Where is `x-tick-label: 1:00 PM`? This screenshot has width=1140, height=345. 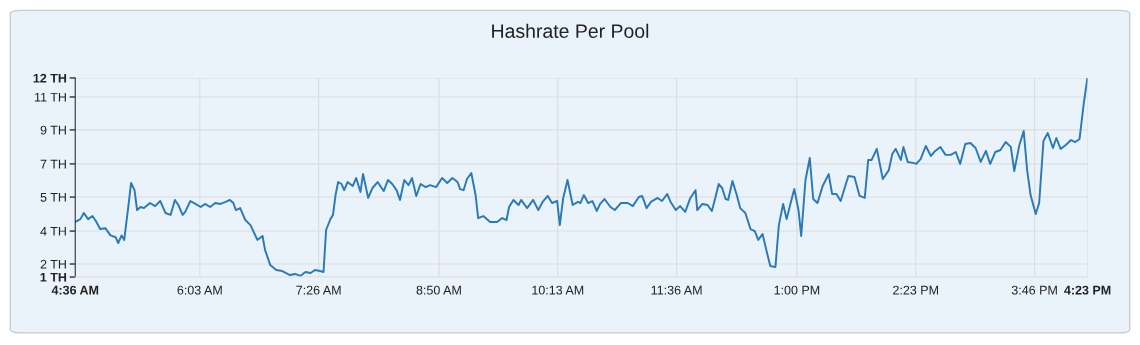 x-tick-label: 1:00 PM is located at coordinates (797, 290).